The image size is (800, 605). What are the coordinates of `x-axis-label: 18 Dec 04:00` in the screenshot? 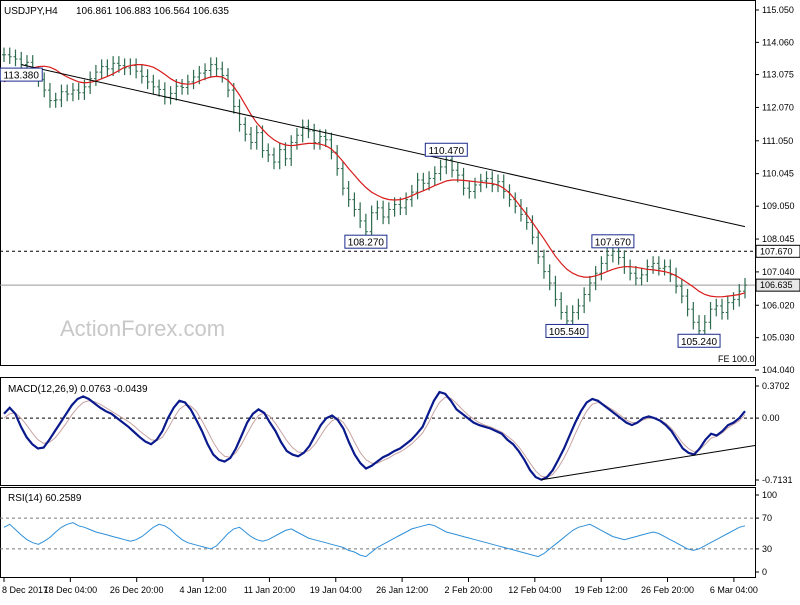 It's located at (71, 590).